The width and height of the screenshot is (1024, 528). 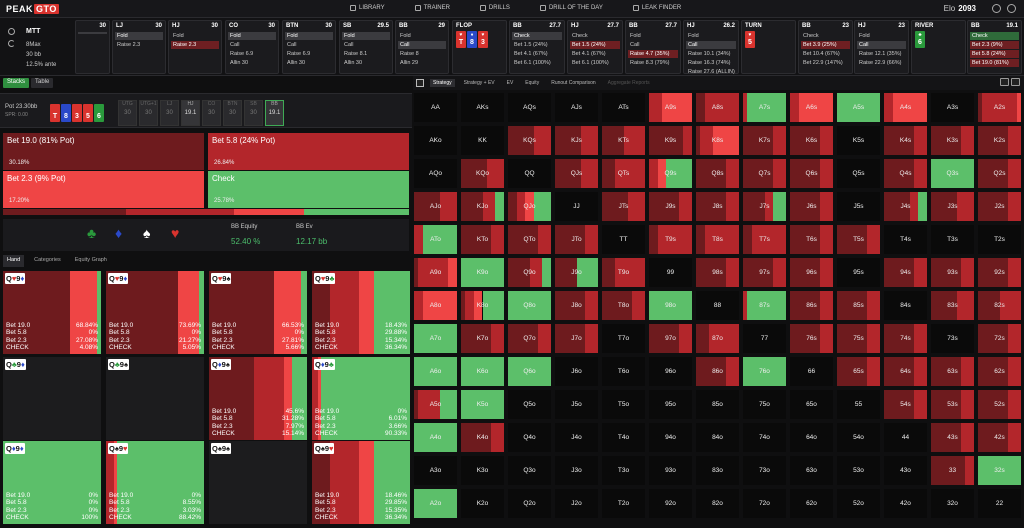 What do you see at coordinates (952, 338) in the screenshot?
I see `grid-cell: 73s` at bounding box center [952, 338].